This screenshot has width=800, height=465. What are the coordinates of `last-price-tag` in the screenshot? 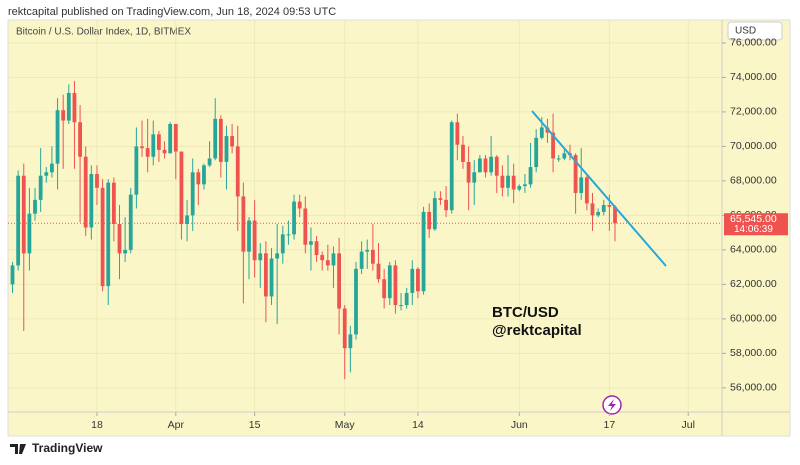 It's located at (756, 224).